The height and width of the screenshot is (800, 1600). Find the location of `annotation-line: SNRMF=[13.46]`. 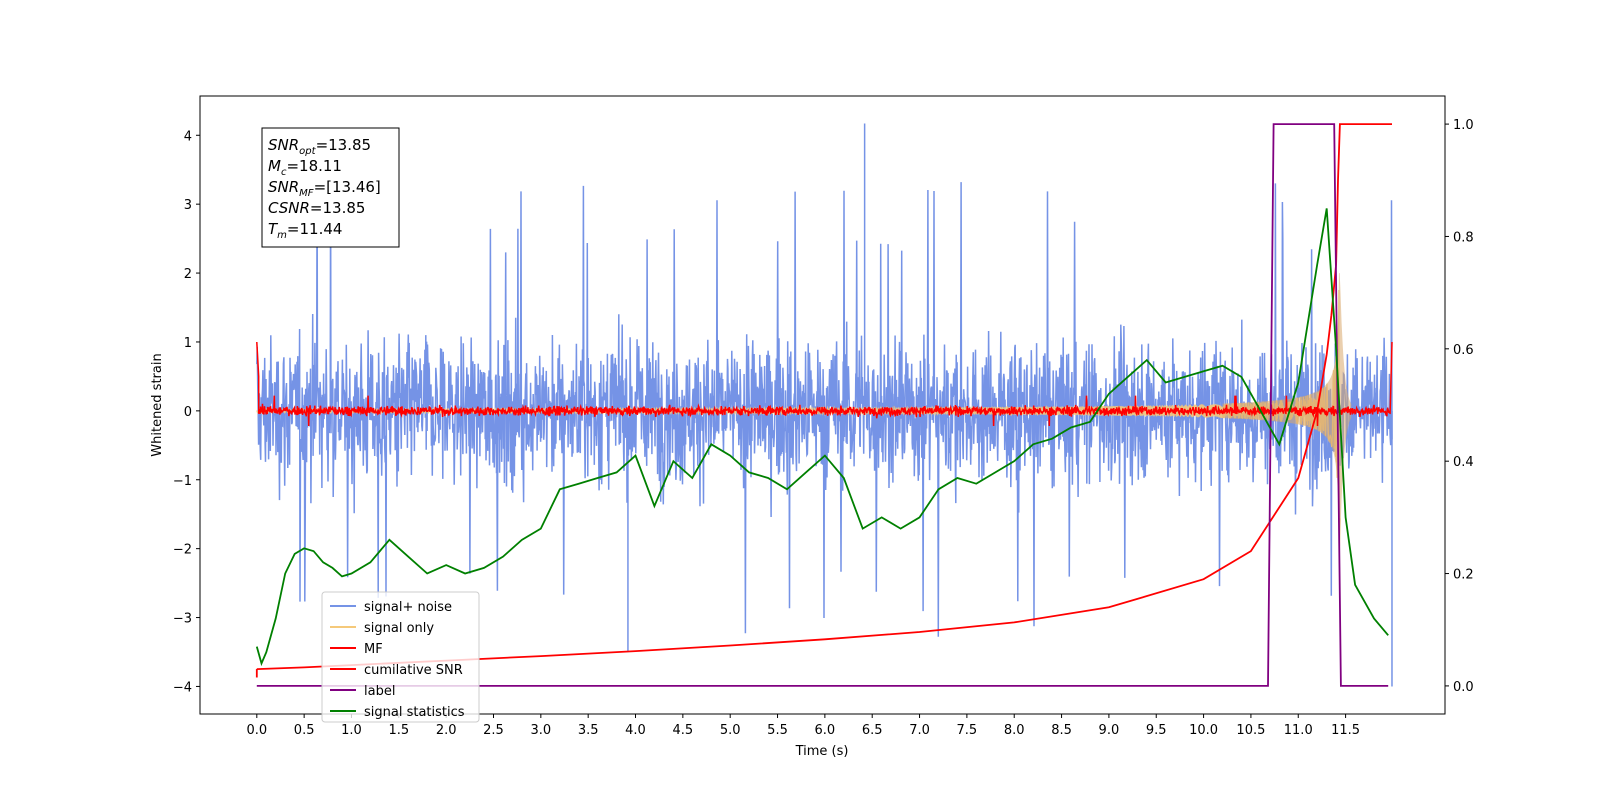

annotation-line: SNRMF=[13.46] is located at coordinates (324, 188).